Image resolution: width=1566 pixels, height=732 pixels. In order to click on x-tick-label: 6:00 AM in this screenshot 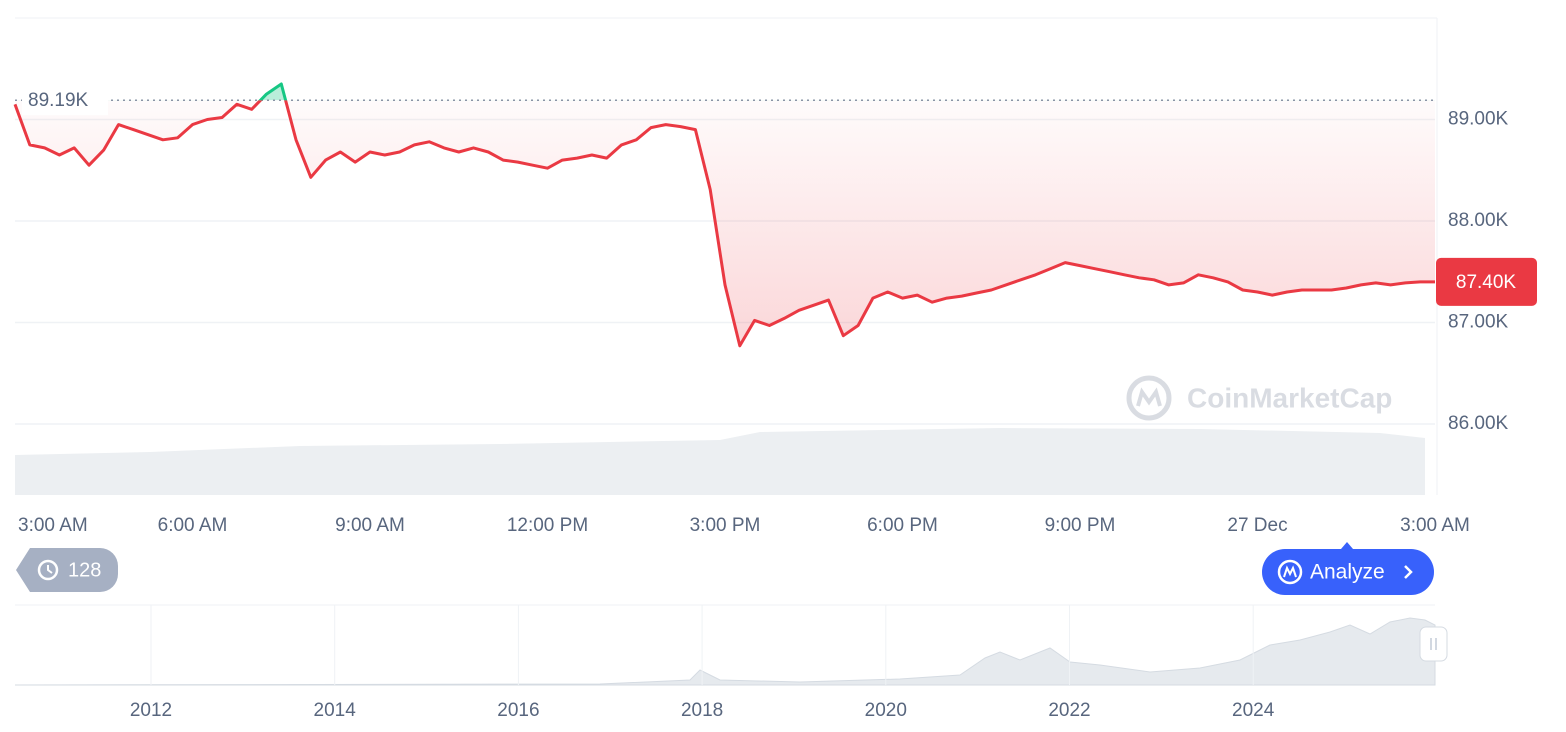, I will do `click(193, 525)`.